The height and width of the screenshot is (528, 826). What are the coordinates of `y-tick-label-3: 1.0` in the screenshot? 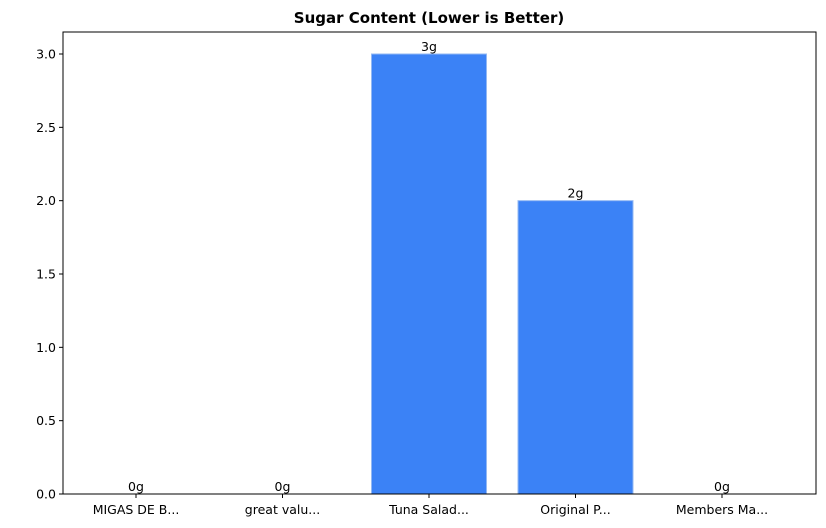 It's located at (46, 347).